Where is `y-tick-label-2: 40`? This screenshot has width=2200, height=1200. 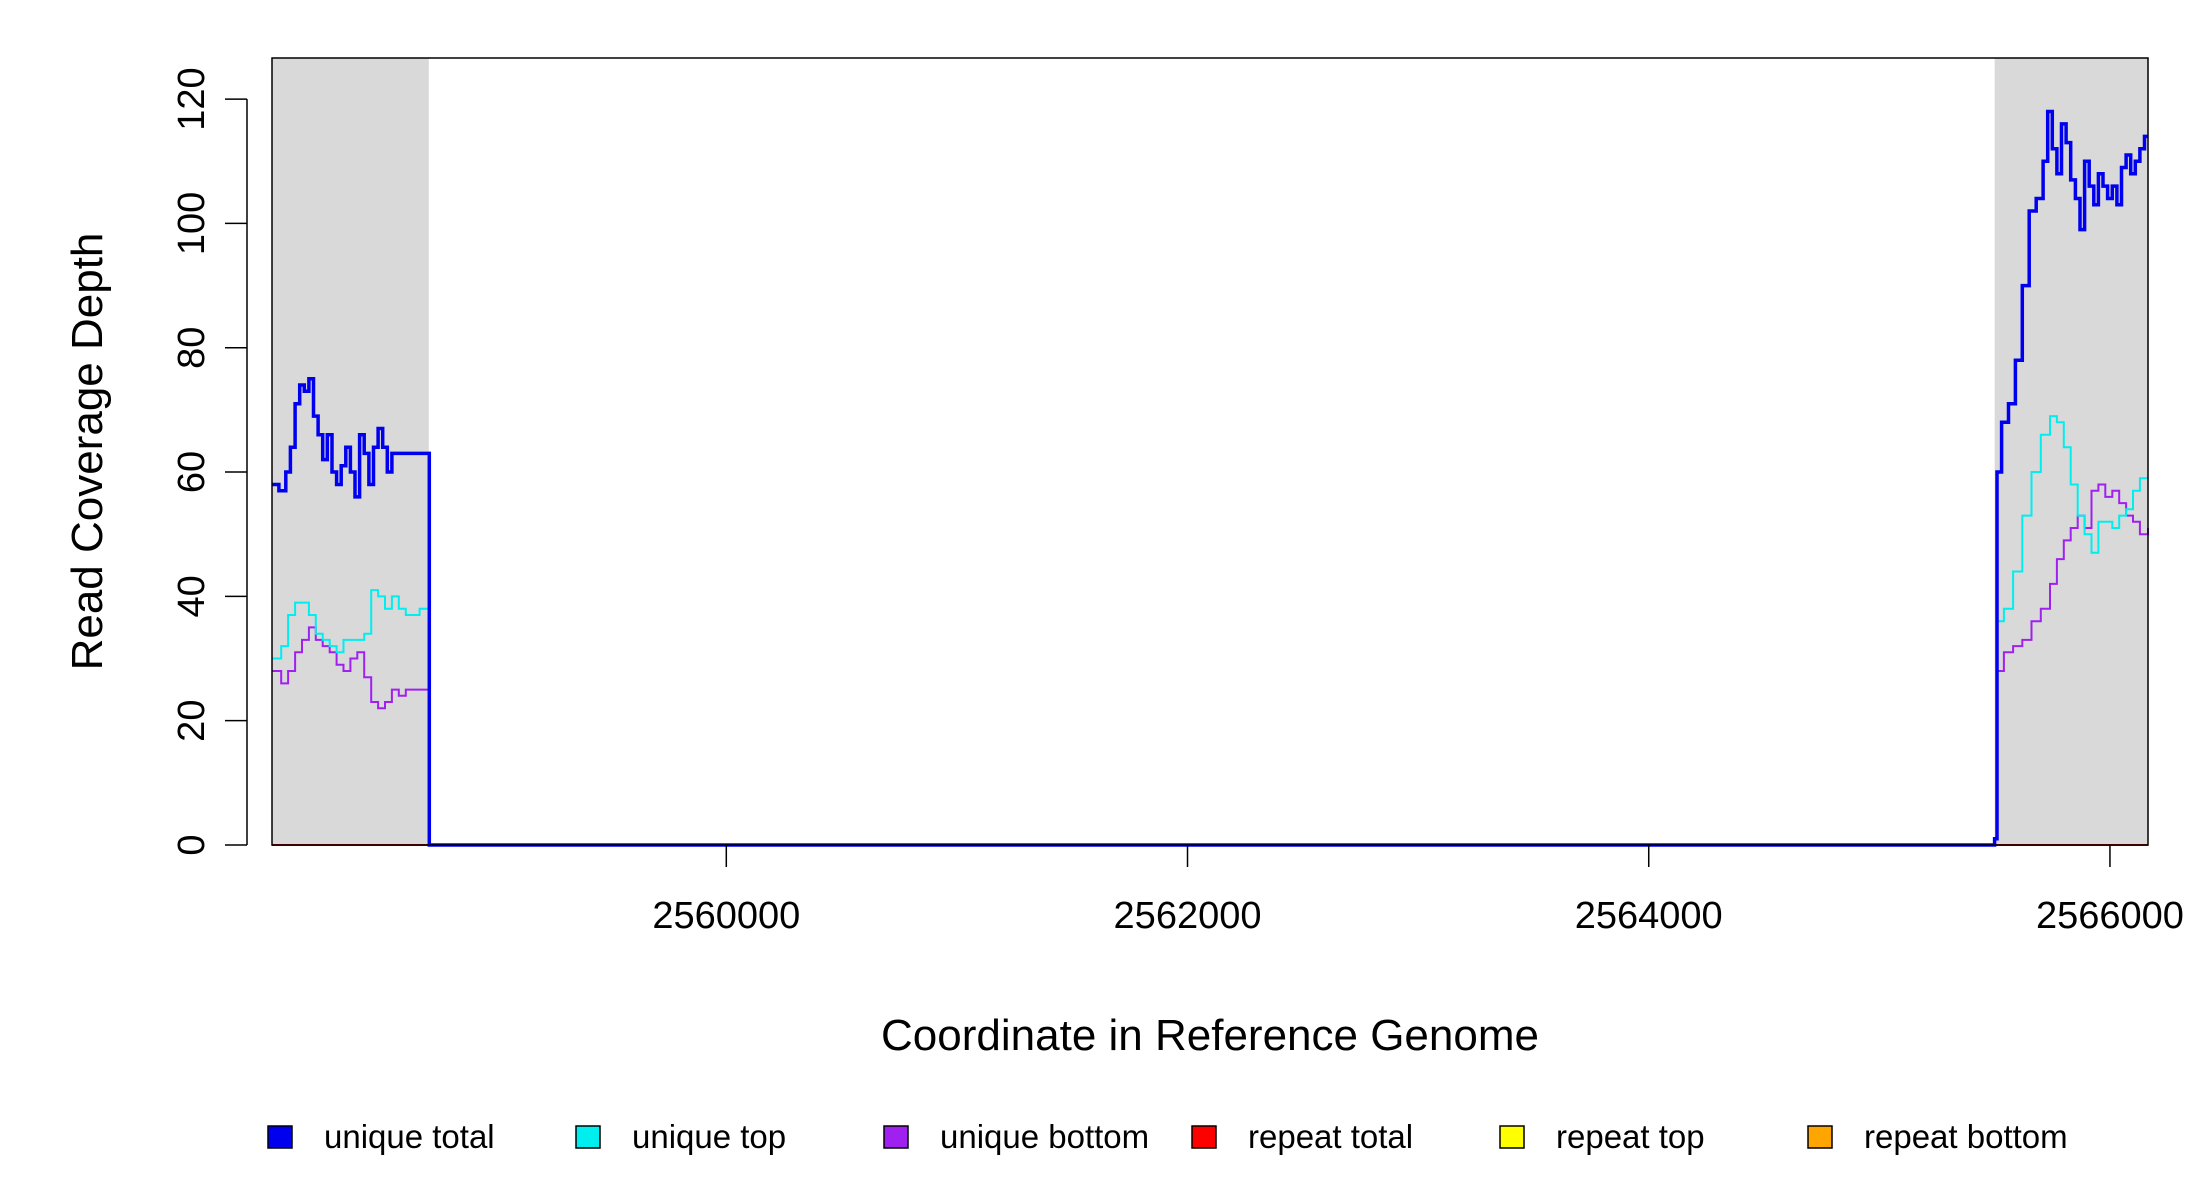 y-tick-label-2: 40 is located at coordinates (192, 596).